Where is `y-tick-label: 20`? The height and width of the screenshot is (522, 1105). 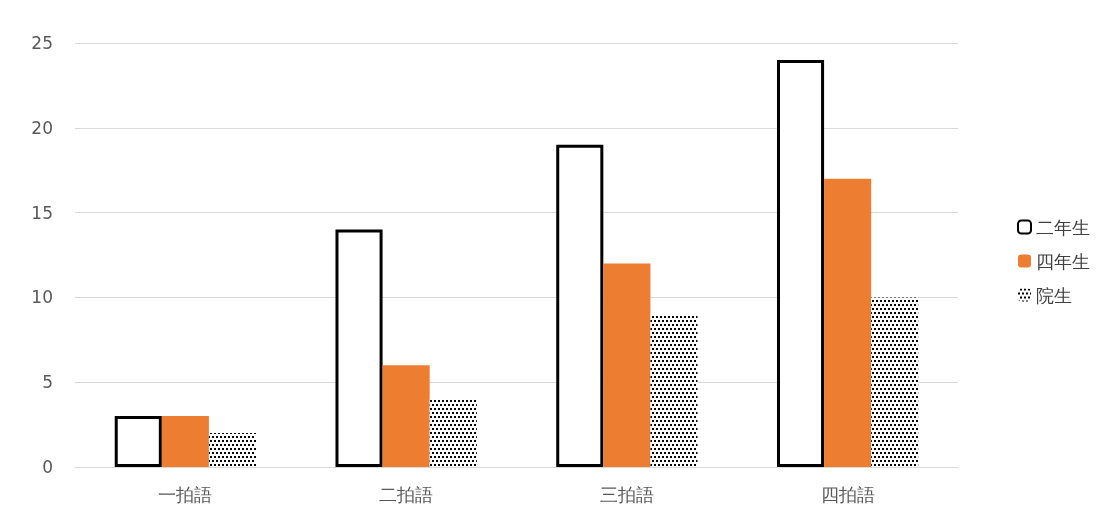 y-tick-label: 20 is located at coordinates (42, 127).